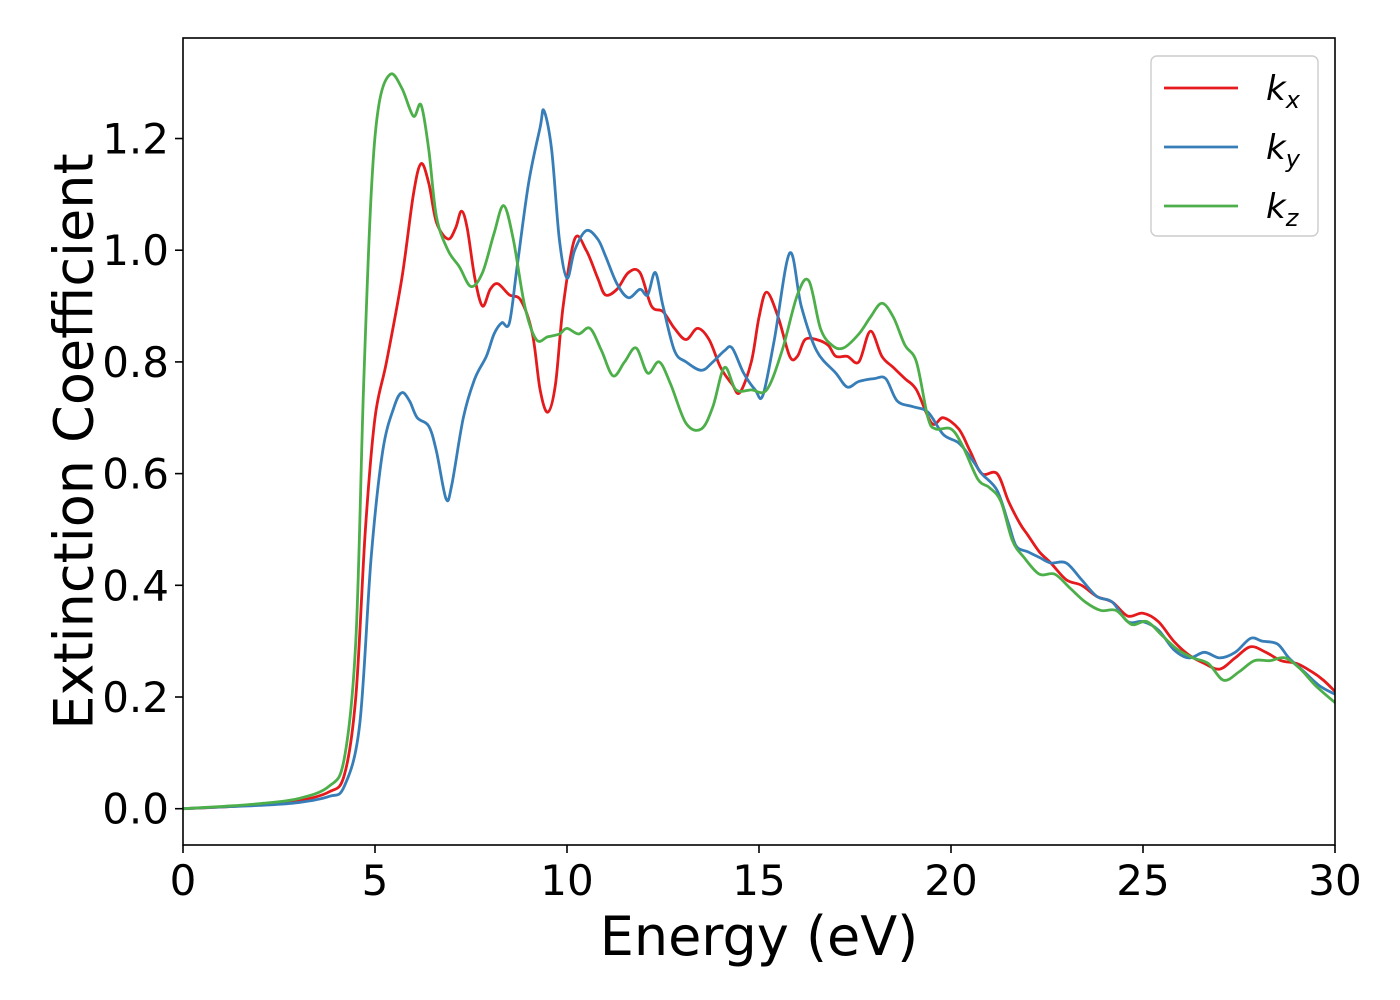 This screenshot has height=1000, width=1400. Describe the element at coordinates (950, 880) in the screenshot. I see `x-tick-label: 20` at that location.